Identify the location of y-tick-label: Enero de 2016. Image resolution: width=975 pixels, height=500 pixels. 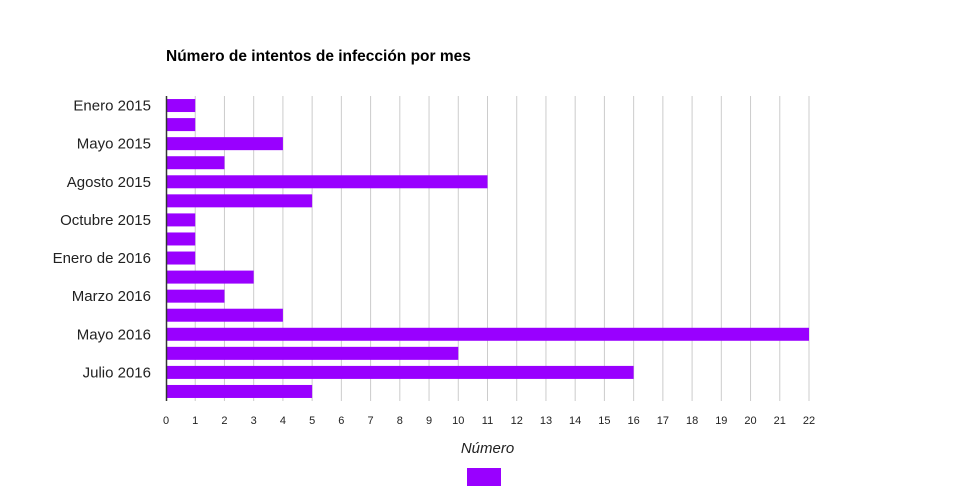
(102, 258).